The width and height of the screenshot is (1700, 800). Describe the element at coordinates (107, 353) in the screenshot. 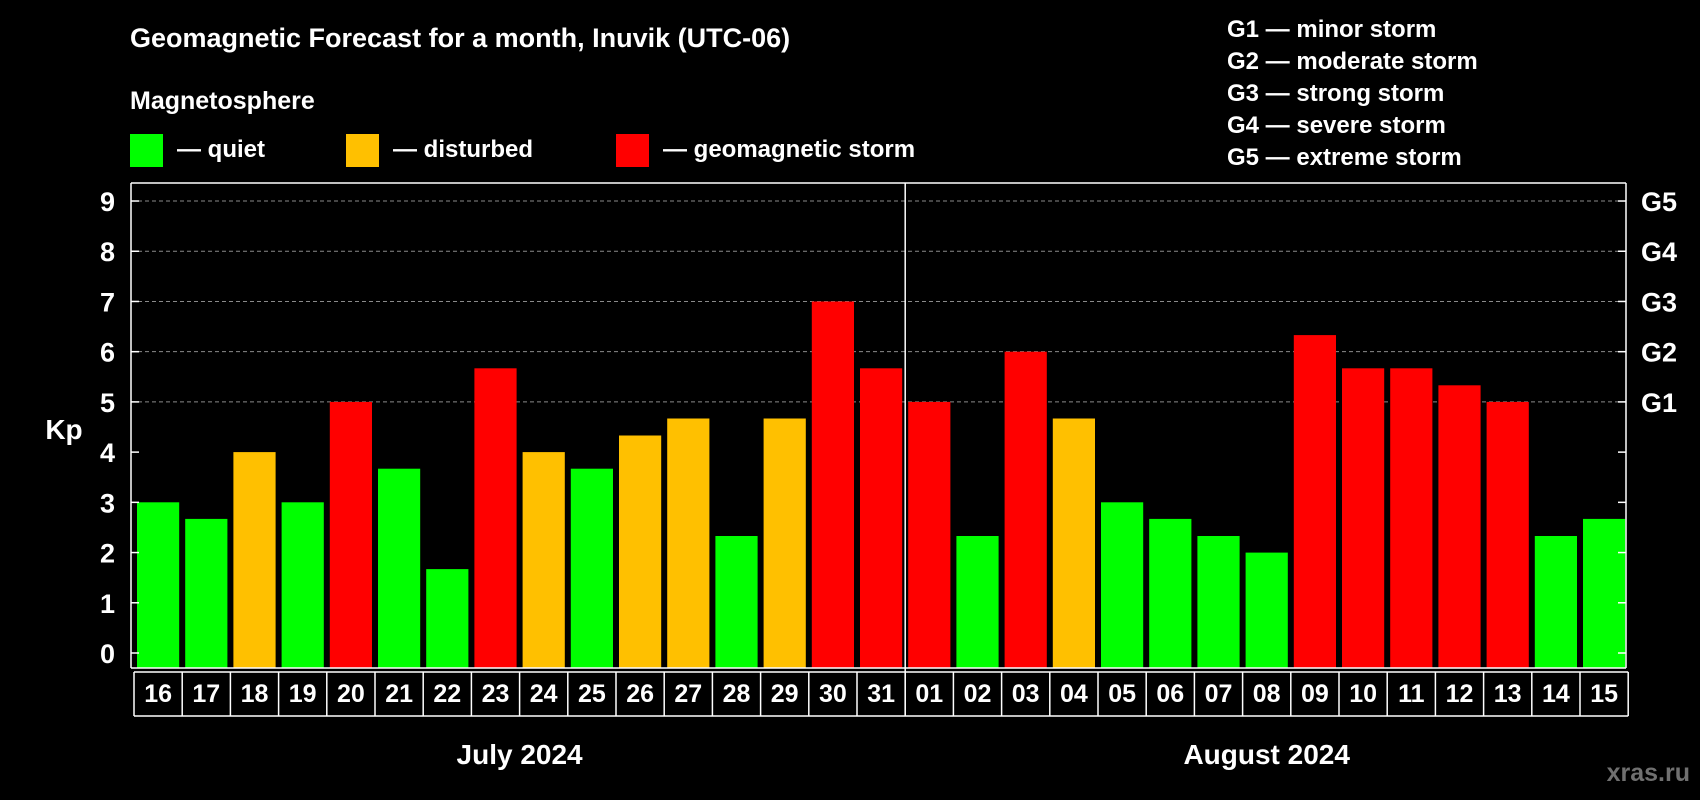

I see `y-tick-label: 6` at that location.